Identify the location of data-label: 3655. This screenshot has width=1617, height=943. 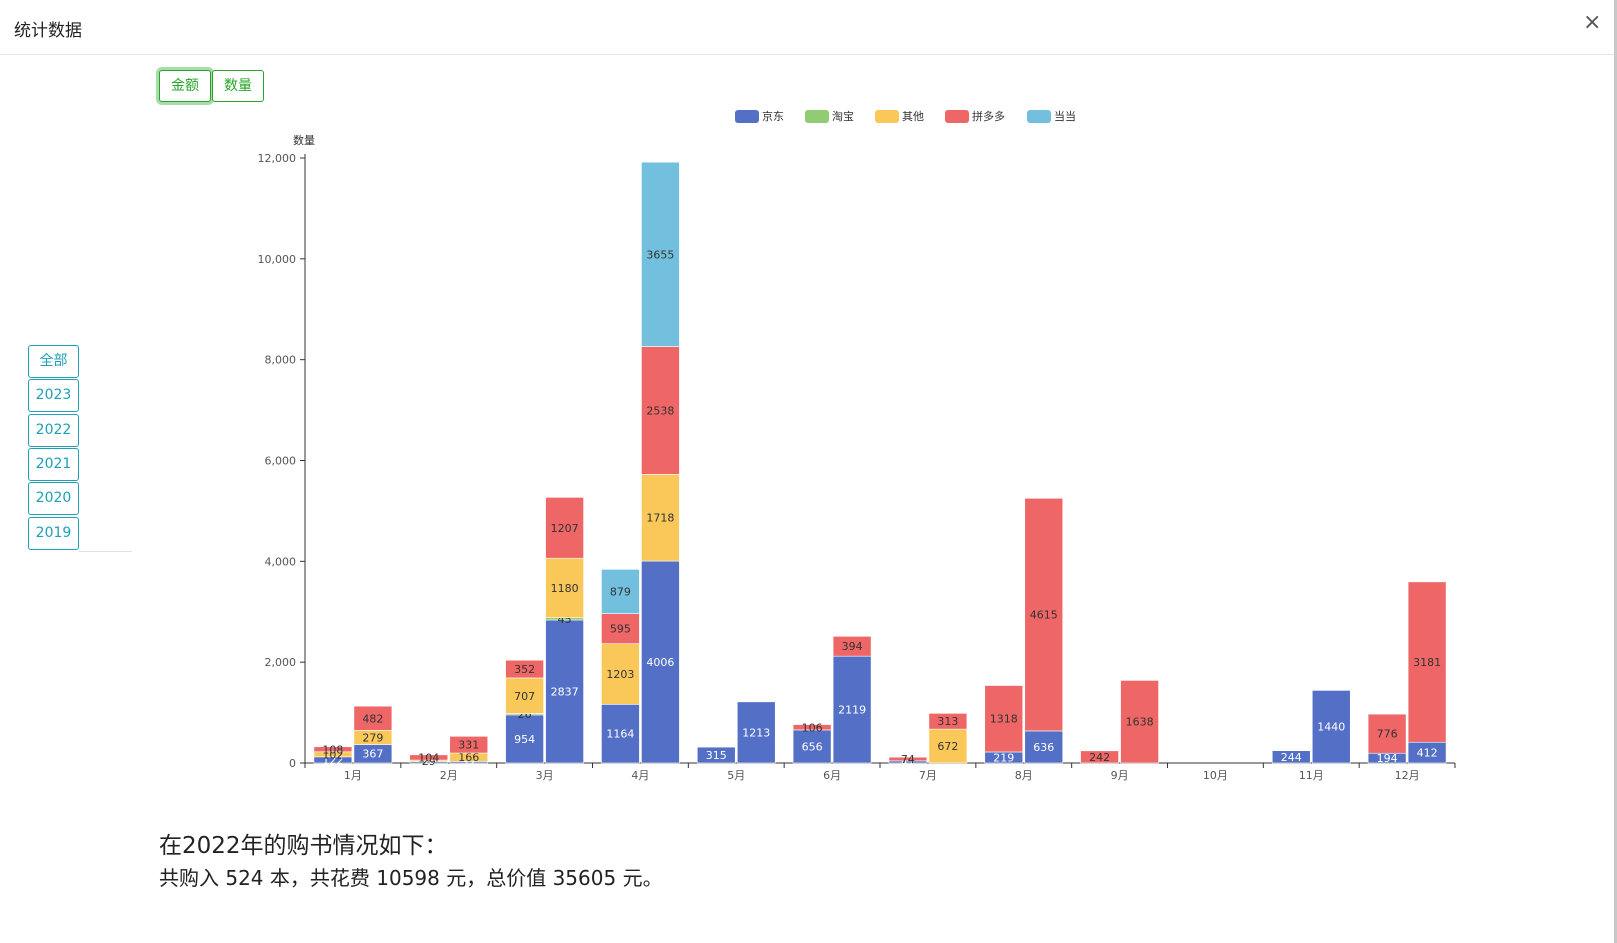
(660, 254).